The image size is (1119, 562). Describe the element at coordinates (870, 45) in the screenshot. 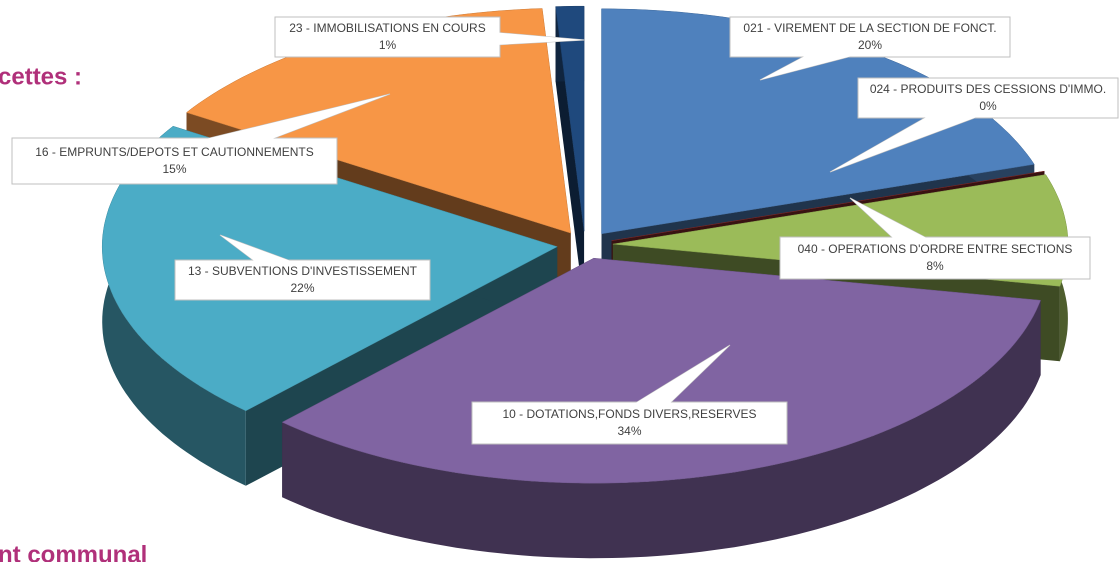

I see `data-label-value: 20%` at that location.